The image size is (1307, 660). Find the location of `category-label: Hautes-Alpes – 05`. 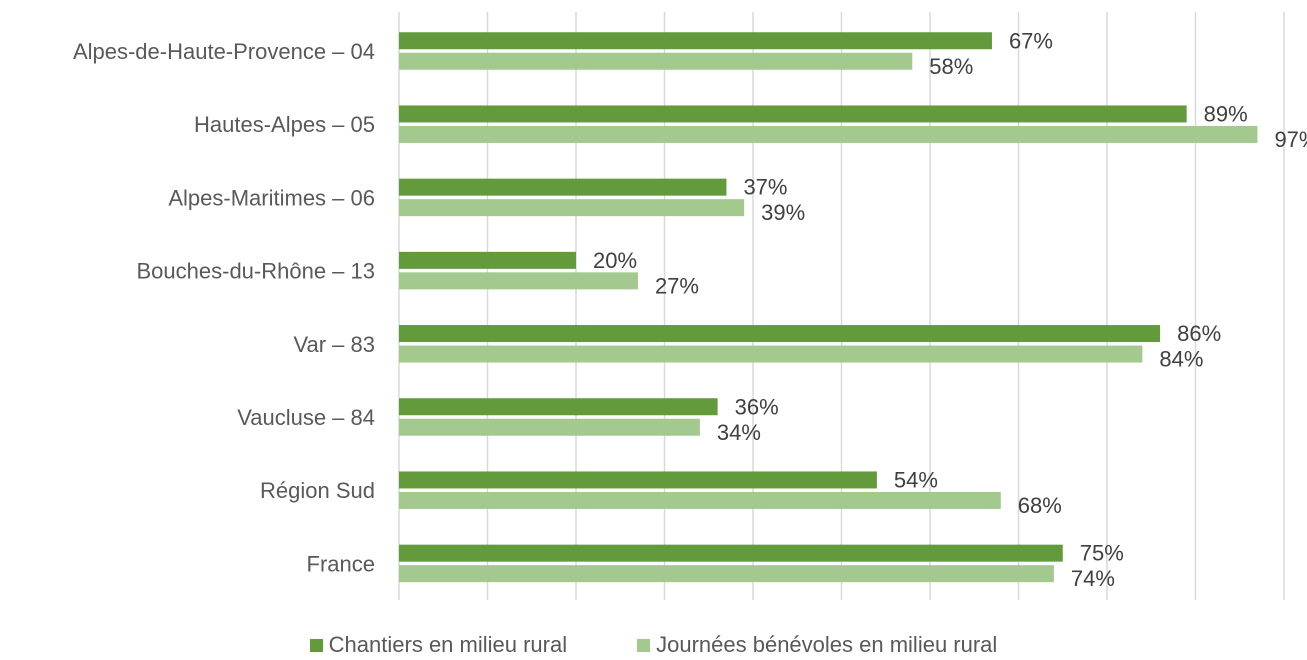

category-label: Hautes-Alpes – 05 is located at coordinates (284, 124).